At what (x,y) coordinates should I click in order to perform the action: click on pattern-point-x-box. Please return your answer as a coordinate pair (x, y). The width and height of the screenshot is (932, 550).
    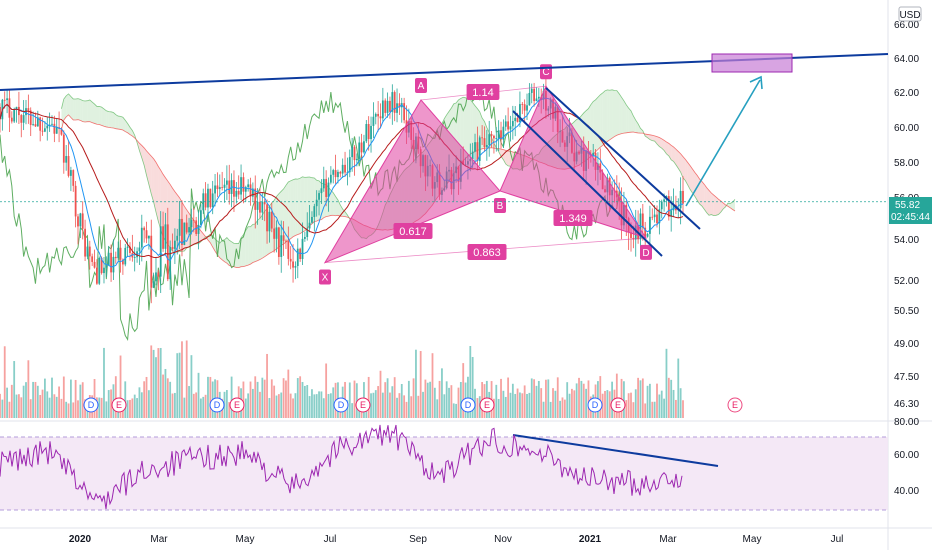
    Looking at the image, I should click on (325, 277).